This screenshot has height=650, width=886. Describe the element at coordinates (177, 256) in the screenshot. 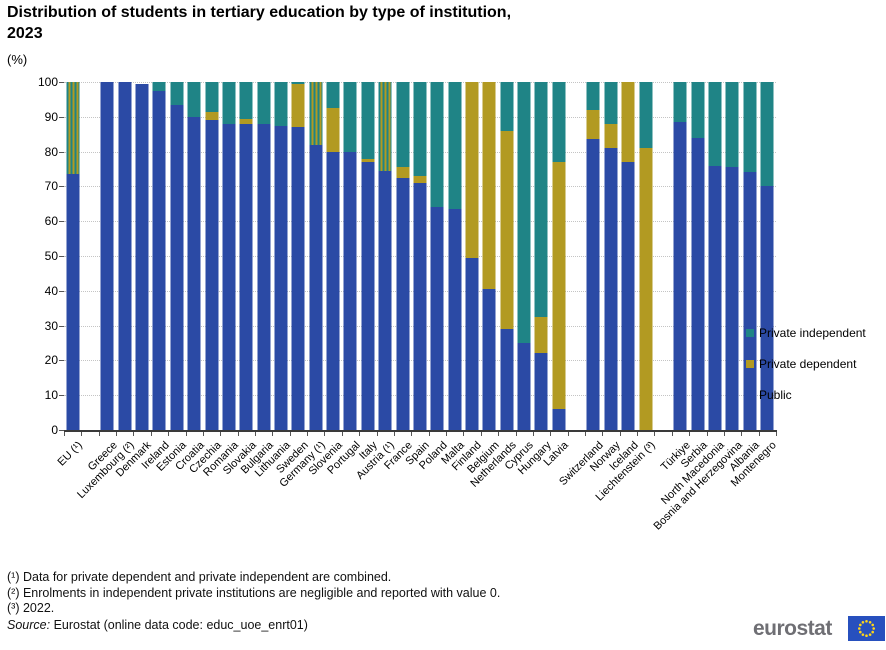

I see `bar-estonia` at that location.